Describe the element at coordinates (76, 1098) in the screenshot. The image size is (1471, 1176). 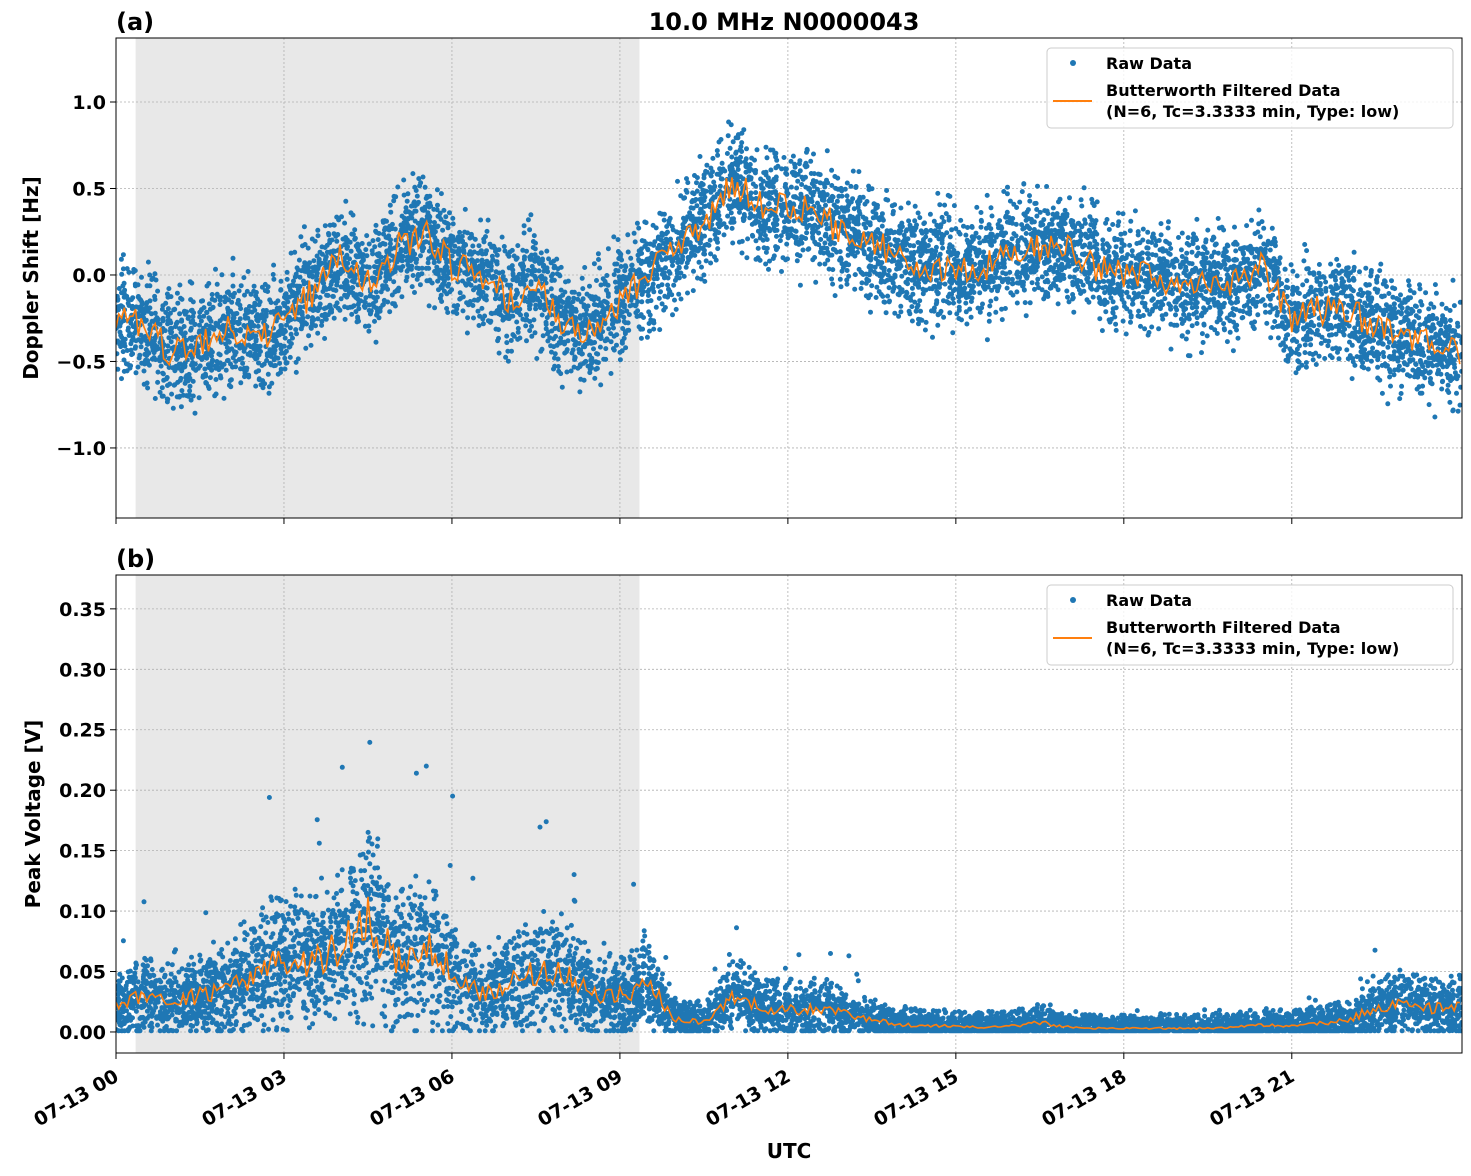
I see `x-tick-label: 07-13 00` at that location.